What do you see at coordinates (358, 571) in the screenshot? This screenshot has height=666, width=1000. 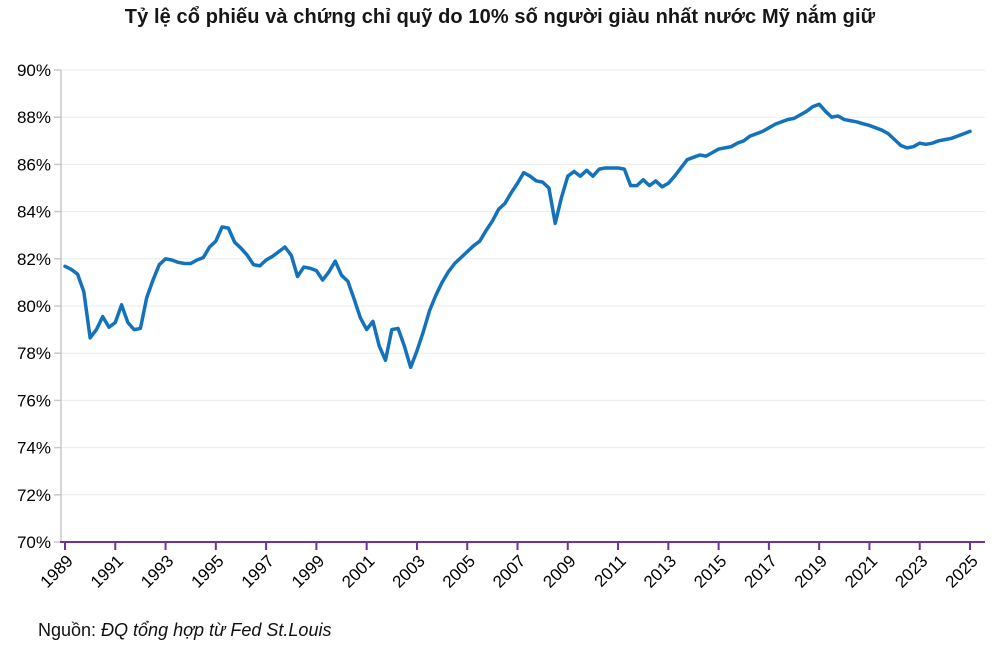 I see `x-axis-tick-label: 2001` at bounding box center [358, 571].